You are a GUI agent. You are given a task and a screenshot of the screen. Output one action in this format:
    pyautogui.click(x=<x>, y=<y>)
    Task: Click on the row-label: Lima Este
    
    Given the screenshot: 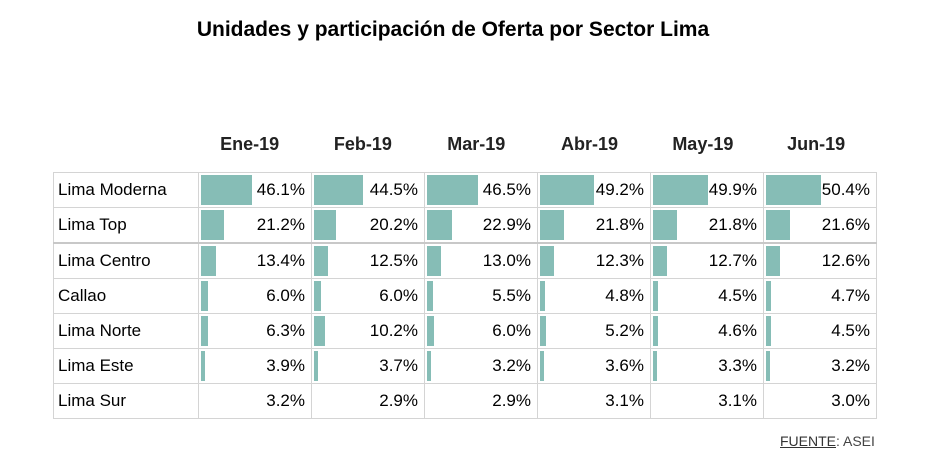 What is the action you would take?
    pyautogui.click(x=126, y=366)
    